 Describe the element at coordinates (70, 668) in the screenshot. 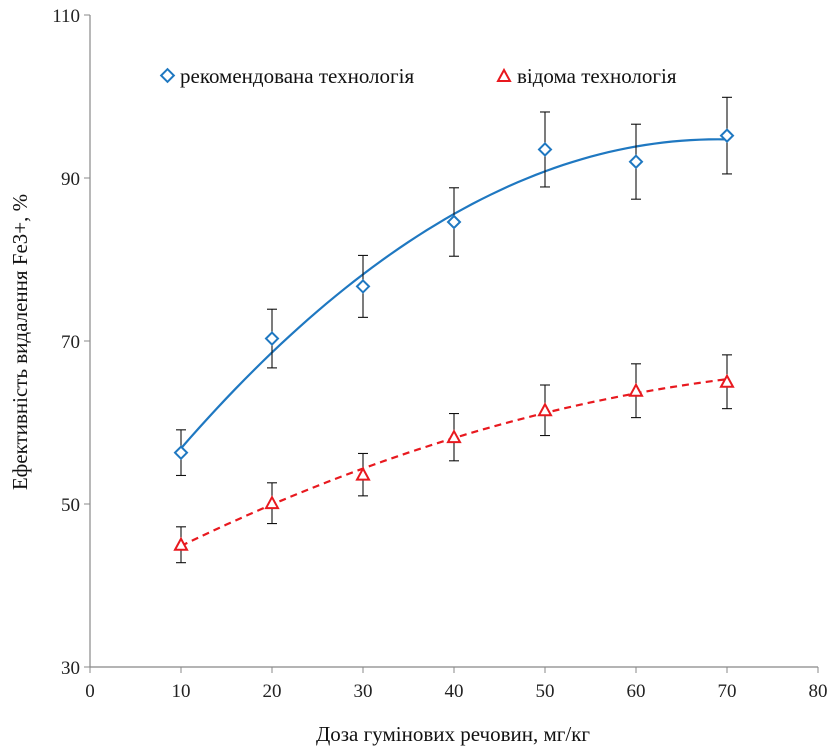

I see `y-tick-label: 30` at that location.